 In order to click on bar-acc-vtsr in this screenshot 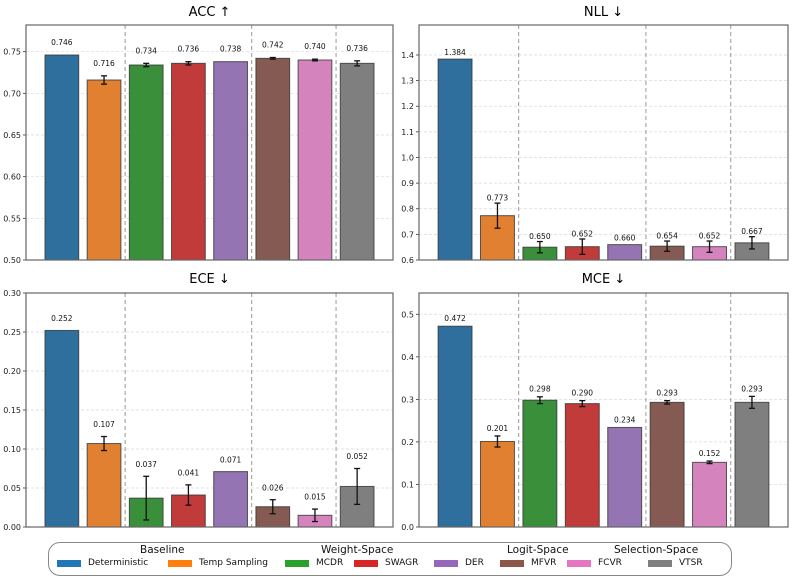, I will do `click(357, 161)`.